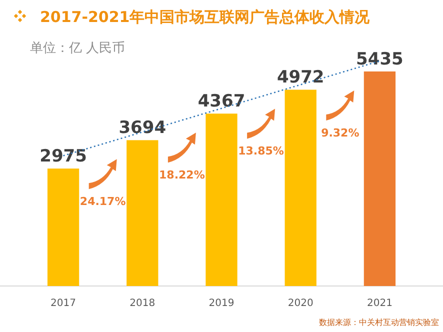 Image resolution: width=443 pixels, height=332 pixels. I want to click on data-label: 2975, so click(63, 156).